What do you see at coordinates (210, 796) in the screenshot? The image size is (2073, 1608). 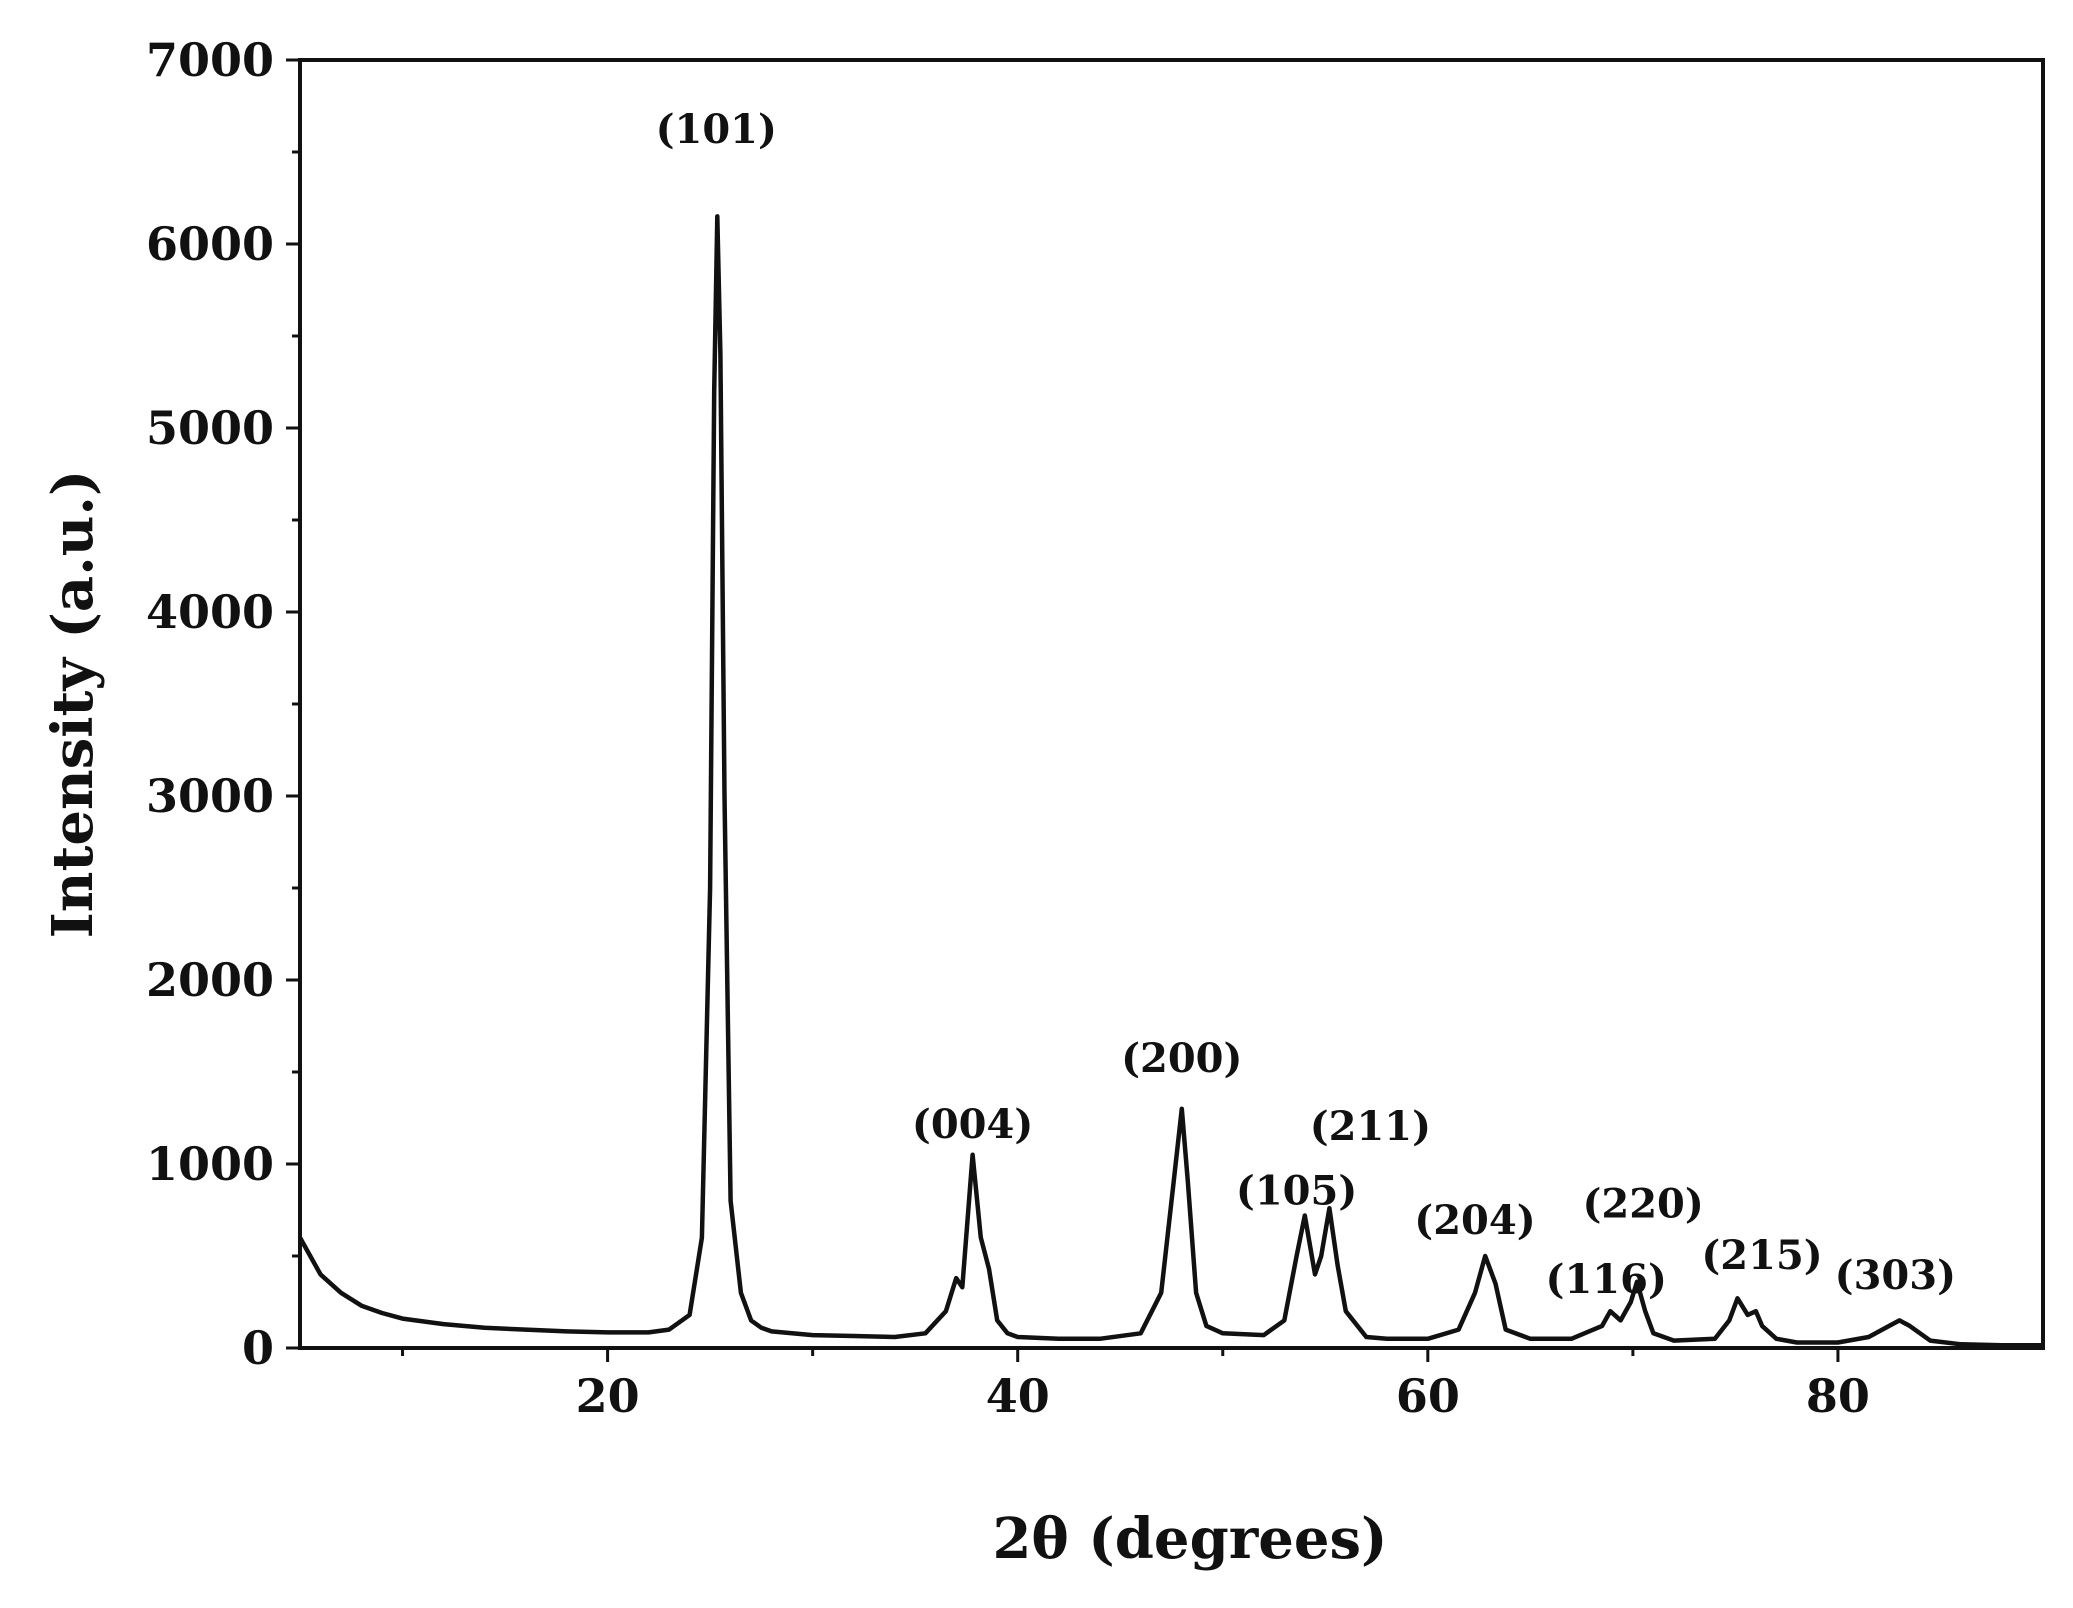 I see `y-tick-label: 3000` at bounding box center [210, 796].